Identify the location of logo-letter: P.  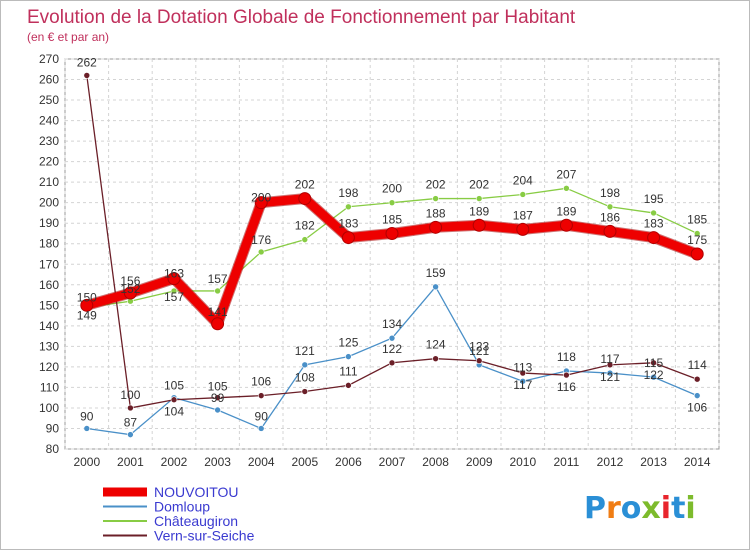
(595, 508).